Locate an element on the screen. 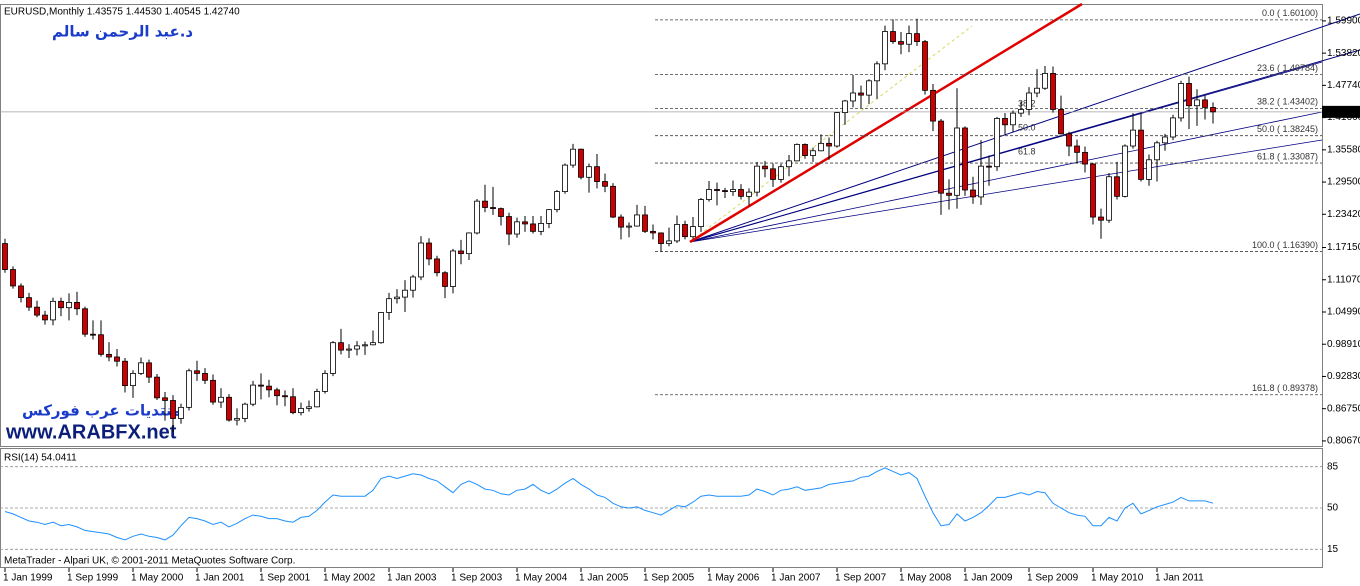  y-tick-label: 1.47740 is located at coordinates (1343, 85).